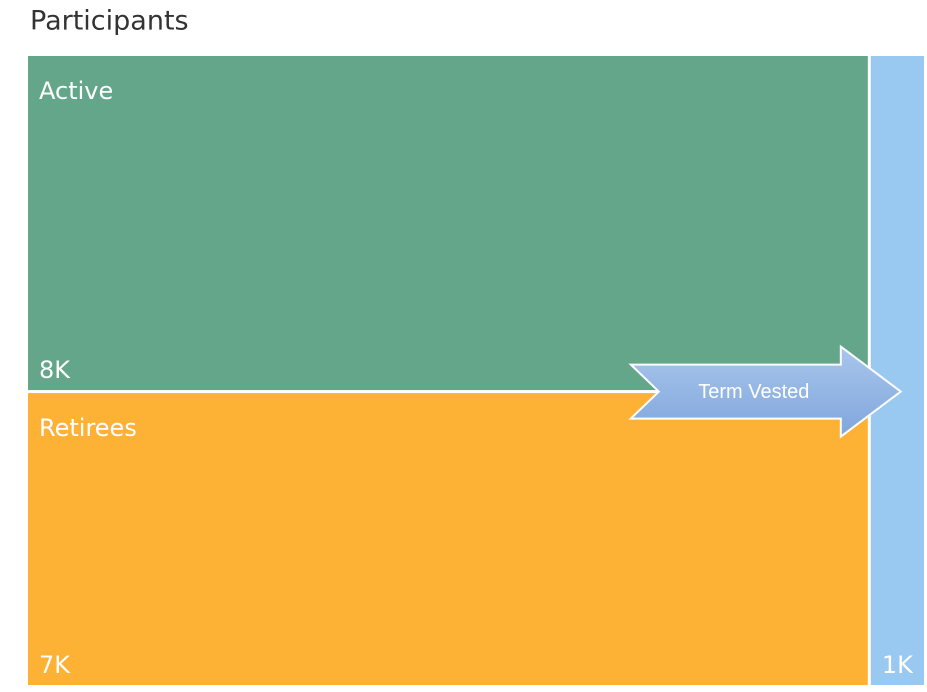 The height and width of the screenshot is (692, 927). I want to click on arrow-shape, so click(765, 391).